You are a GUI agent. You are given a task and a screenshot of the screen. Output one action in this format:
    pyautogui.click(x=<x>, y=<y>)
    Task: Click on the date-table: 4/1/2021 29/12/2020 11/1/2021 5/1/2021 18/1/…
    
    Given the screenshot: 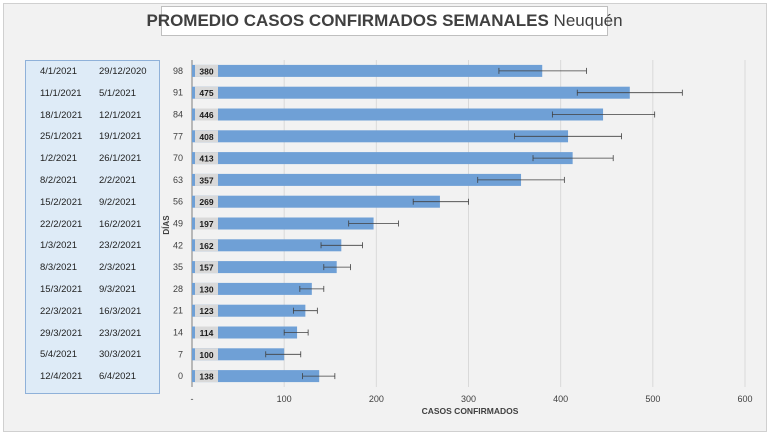 What is the action you would take?
    pyautogui.click(x=92, y=227)
    